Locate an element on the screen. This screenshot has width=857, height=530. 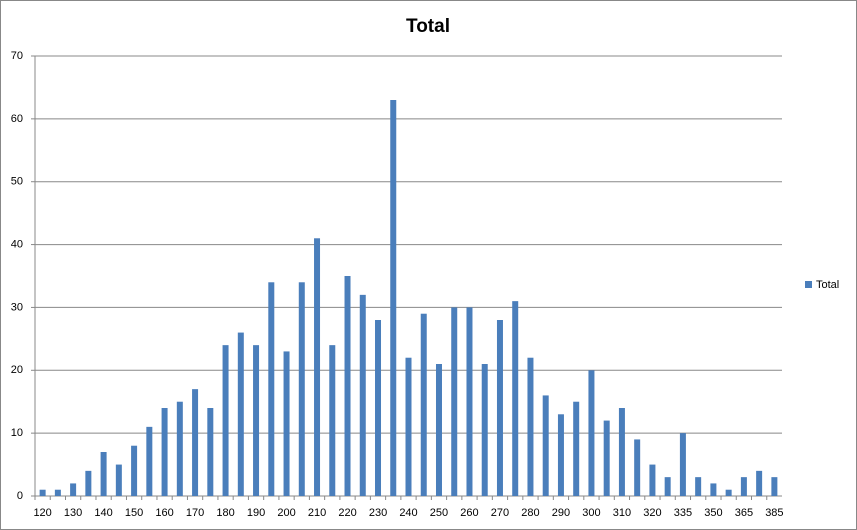
x-tick-label: 335 is located at coordinates (683, 513).